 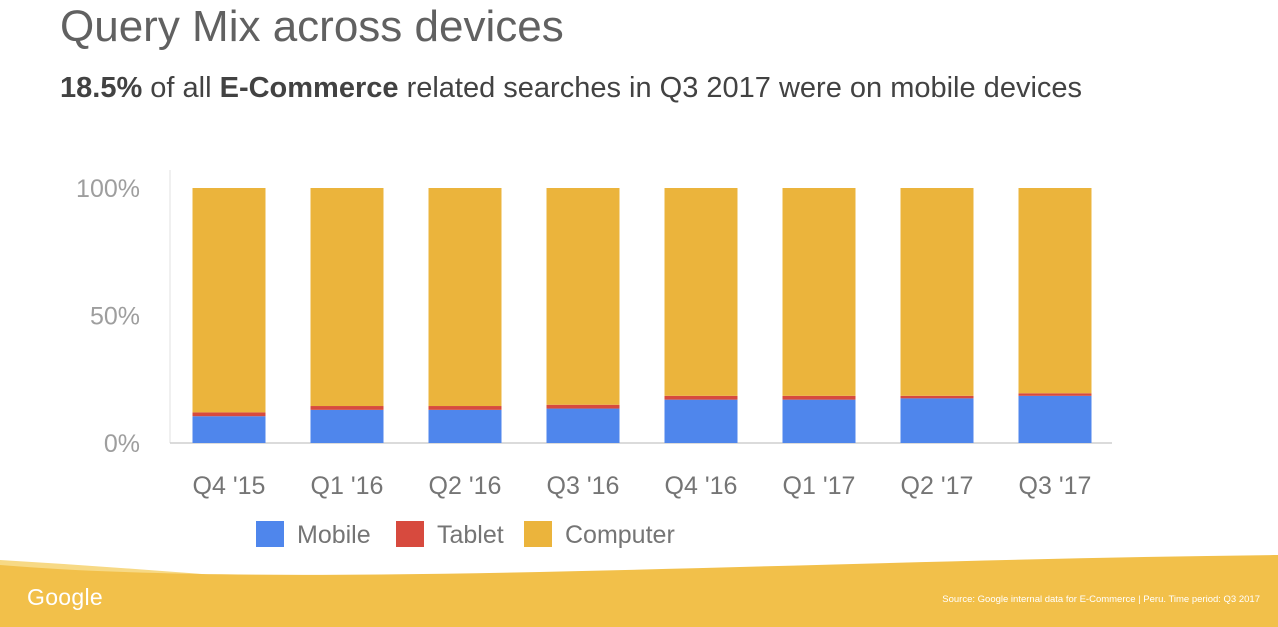 I want to click on x-tick-label: Q2 '17, so click(x=937, y=486).